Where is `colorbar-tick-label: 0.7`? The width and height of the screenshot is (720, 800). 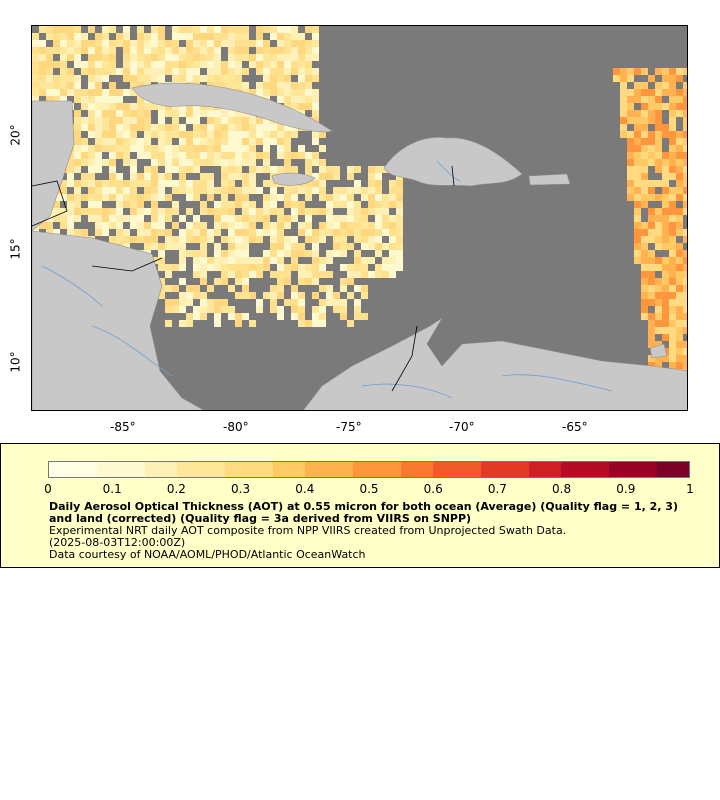 colorbar-tick-label: 0.7 is located at coordinates (497, 489).